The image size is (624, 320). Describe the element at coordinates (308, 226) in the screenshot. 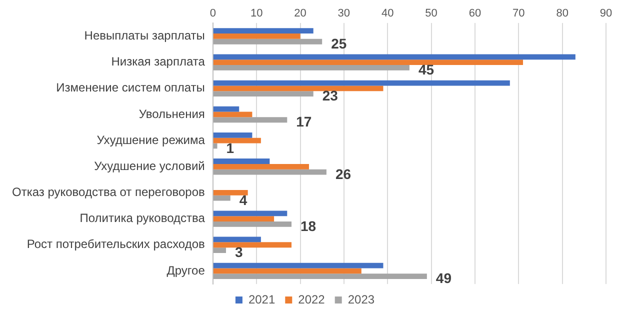

I see `data-label: 18` at that location.